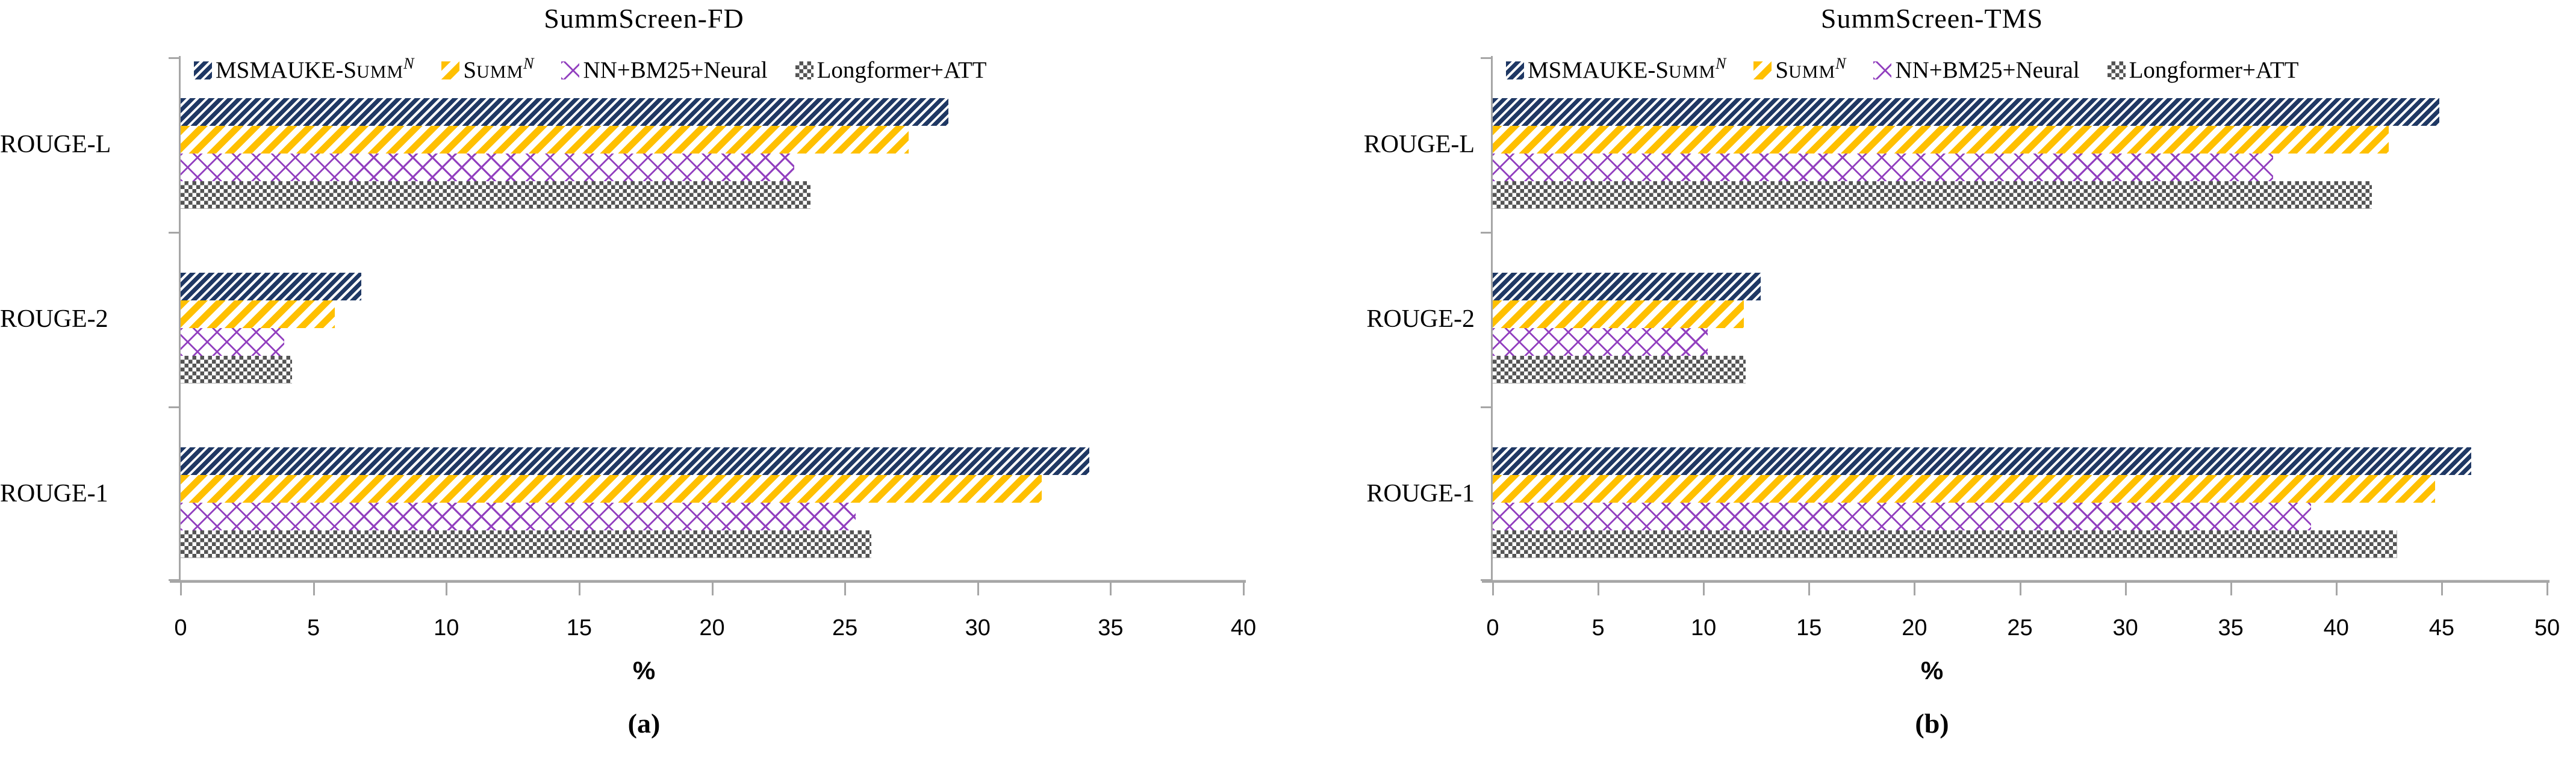 Image resolution: width=2576 pixels, height=770 pixels. I want to click on subfigure-caption: (b), so click(1932, 724).